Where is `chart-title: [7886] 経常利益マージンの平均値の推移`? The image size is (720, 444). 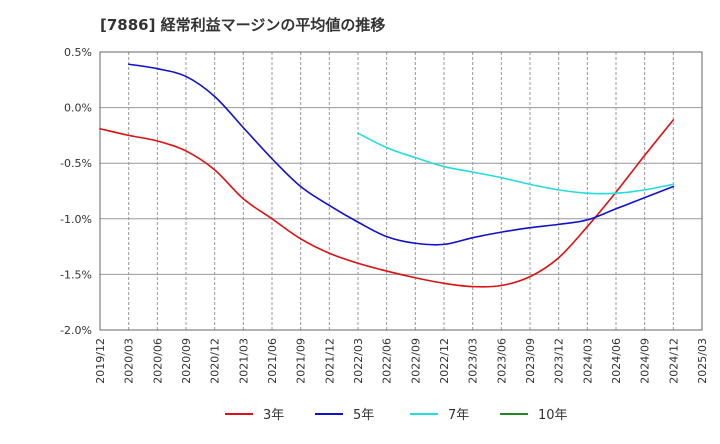 chart-title: [7886] 経常利益マージンの平均値の推移 is located at coordinates (243, 25).